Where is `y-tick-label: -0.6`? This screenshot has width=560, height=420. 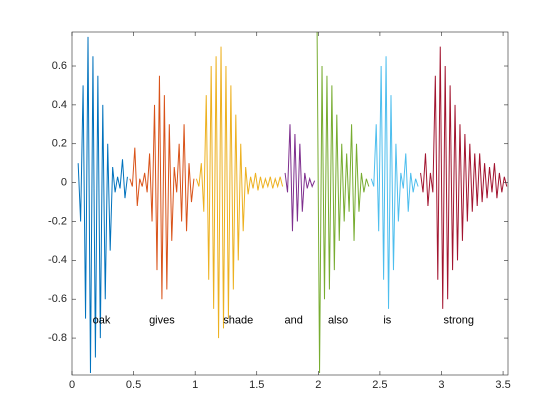 y-tick-label: -0.6 is located at coordinates (57, 299).